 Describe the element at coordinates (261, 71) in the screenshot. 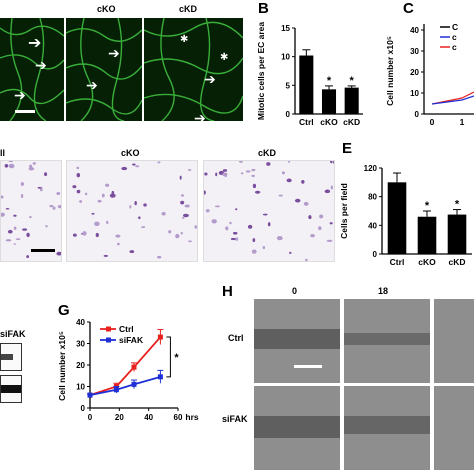

I see `y-axis-label: Mitotic cells per EC area` at that location.